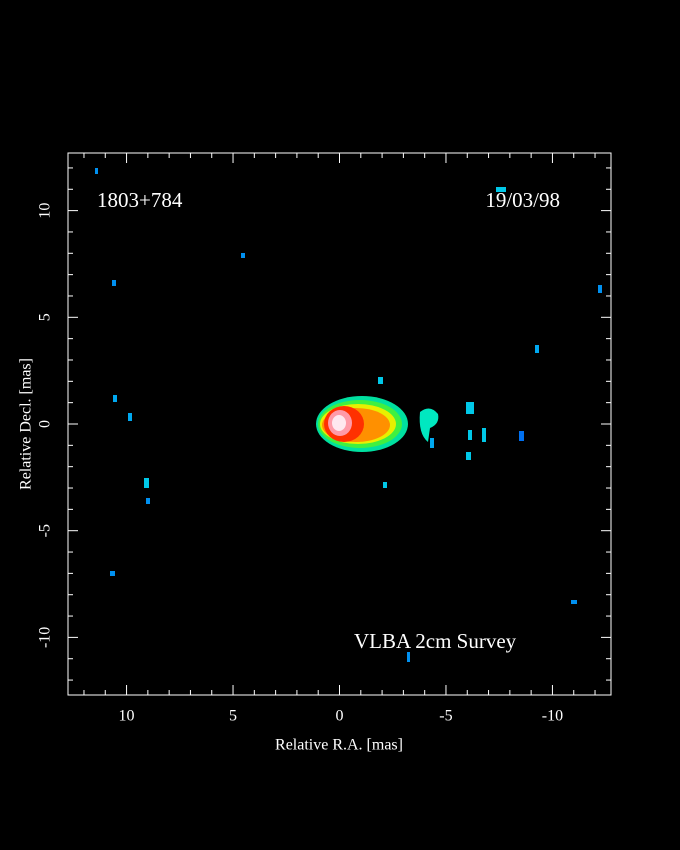 This screenshot has height=850, width=680. What do you see at coordinates (127, 716) in the screenshot?
I see `x-tick-label: 10` at bounding box center [127, 716].